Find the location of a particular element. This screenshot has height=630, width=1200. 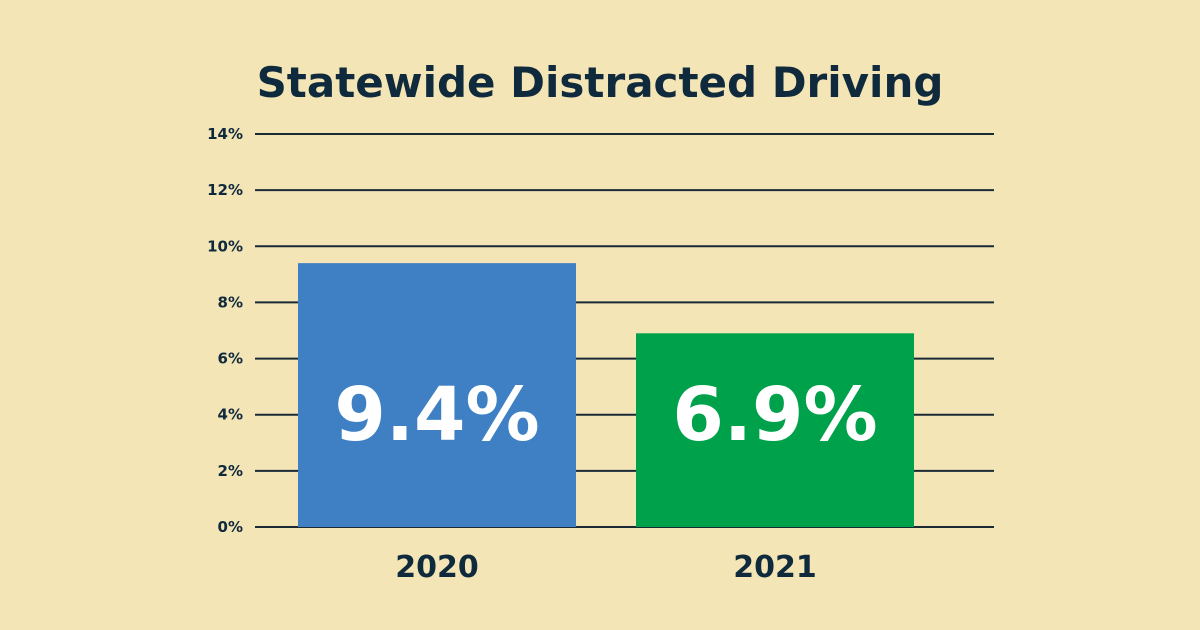

y-tick-label: 0% is located at coordinates (230, 527).